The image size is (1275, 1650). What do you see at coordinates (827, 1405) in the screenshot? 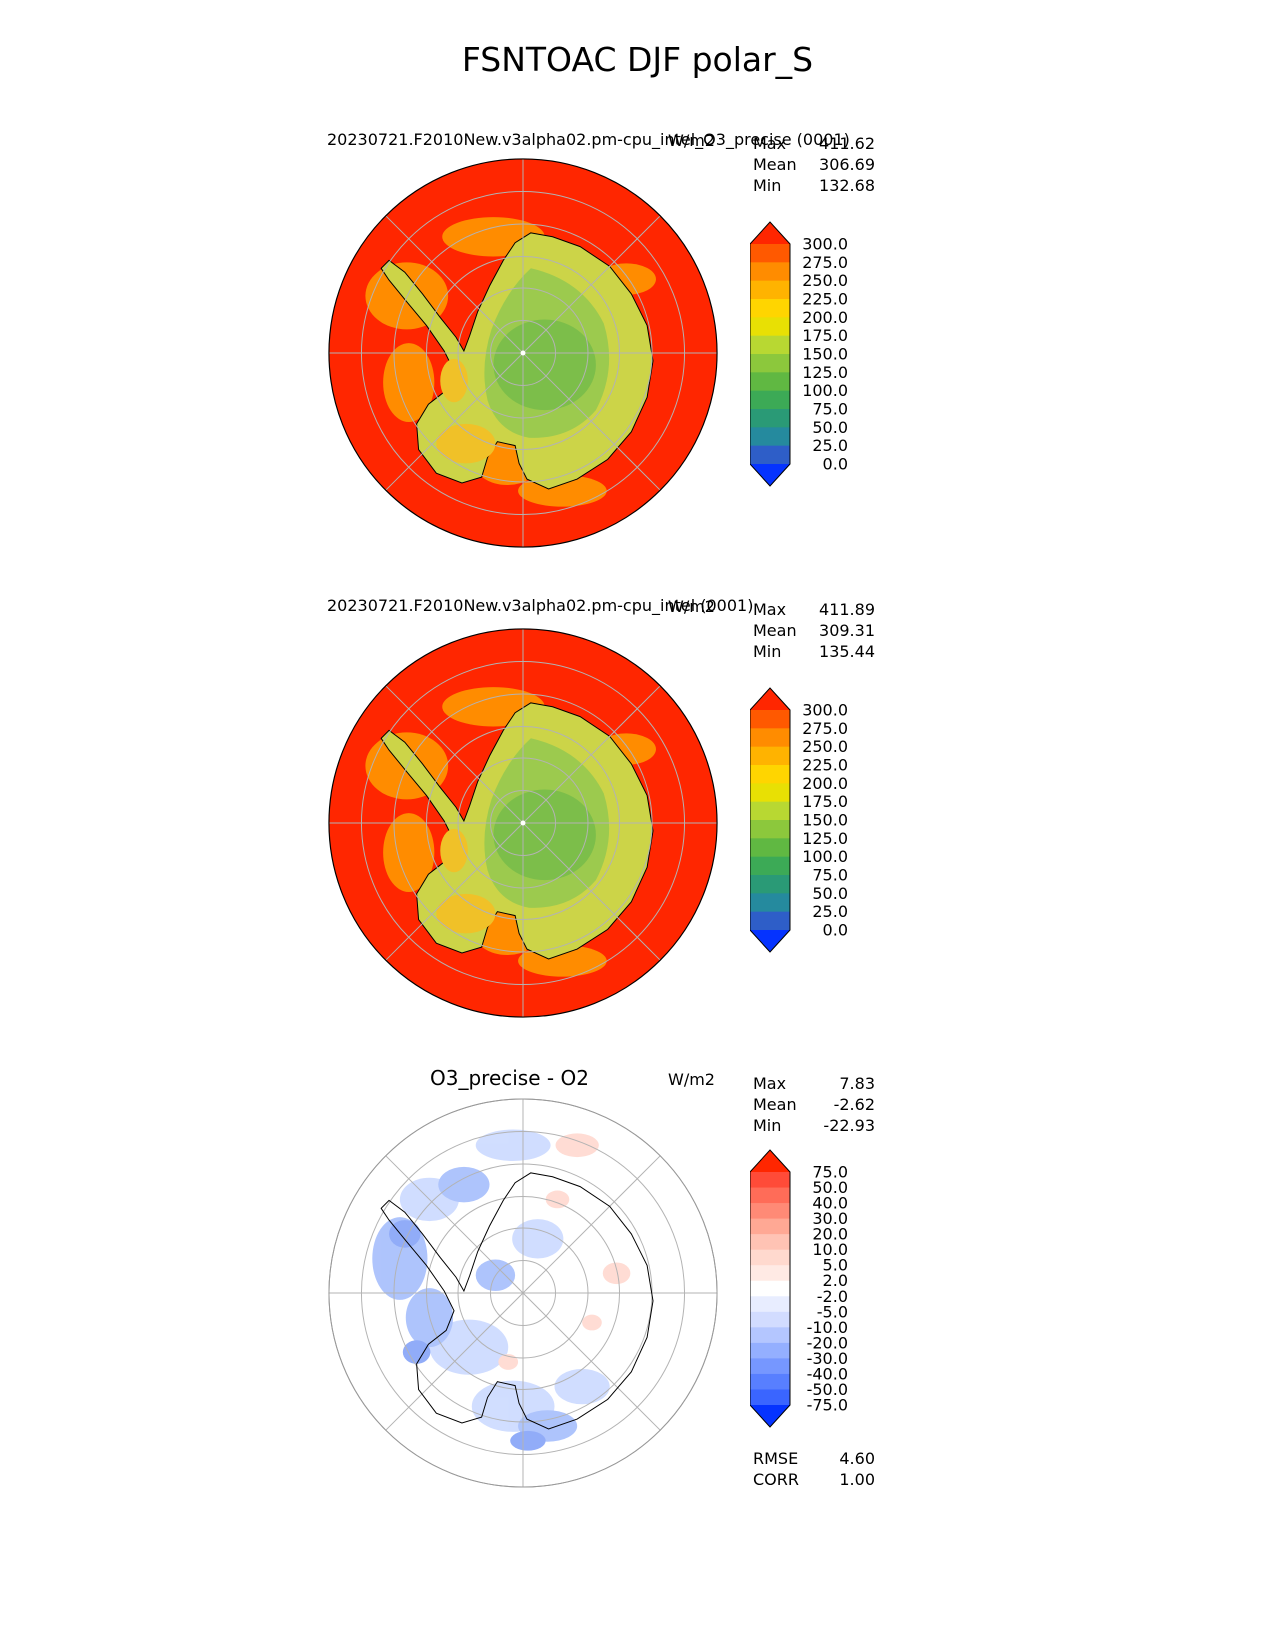
I see `svg-text: -75.0` at bounding box center [827, 1405].